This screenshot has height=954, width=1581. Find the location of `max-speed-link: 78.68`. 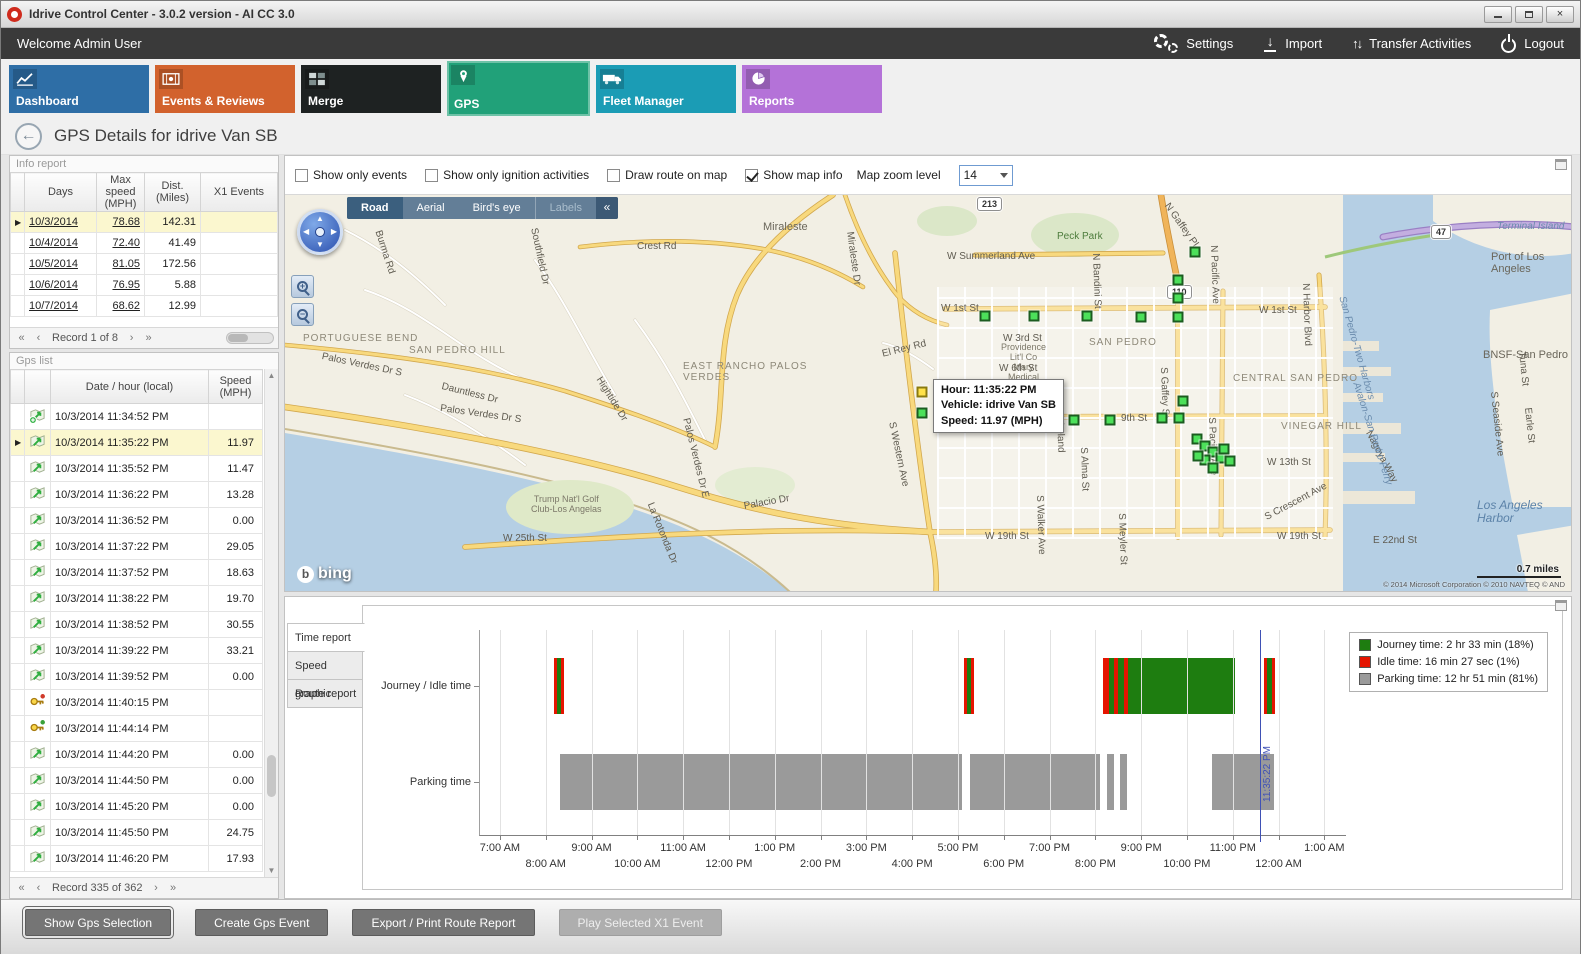

max-speed-link: 78.68 is located at coordinates (120, 222).